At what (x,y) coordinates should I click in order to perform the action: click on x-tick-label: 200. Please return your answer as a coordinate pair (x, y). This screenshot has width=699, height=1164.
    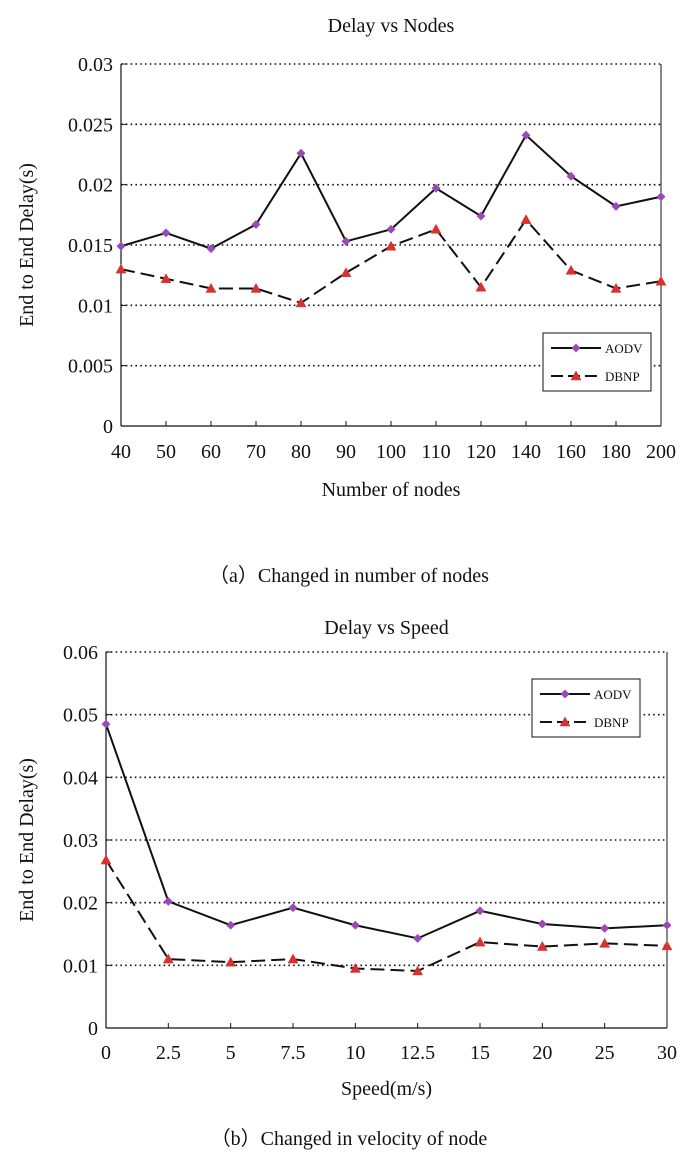
    Looking at the image, I should click on (661, 452).